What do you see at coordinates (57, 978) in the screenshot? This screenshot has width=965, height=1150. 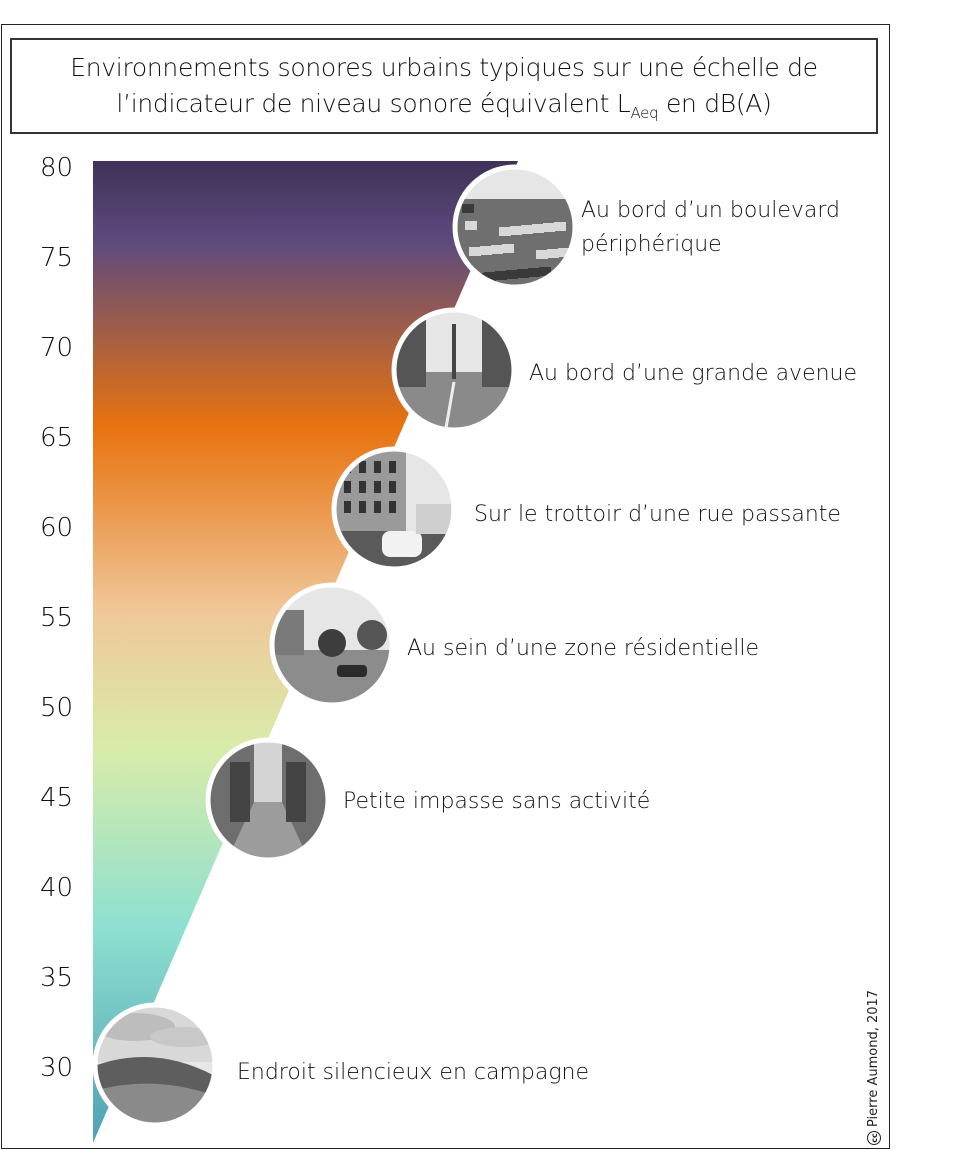 I see `tick-label: 35` at bounding box center [57, 978].